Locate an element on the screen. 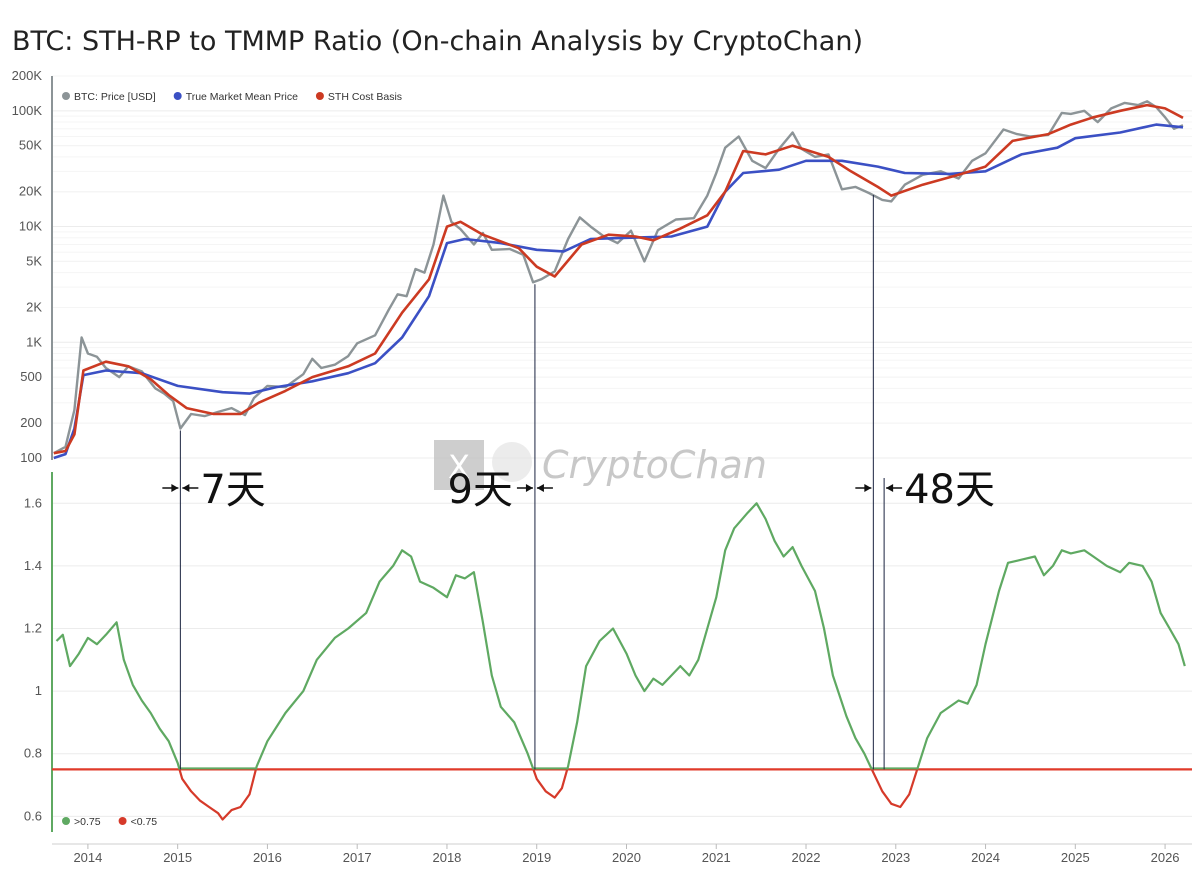  y-tick-label-top: 1K is located at coordinates (34, 341).